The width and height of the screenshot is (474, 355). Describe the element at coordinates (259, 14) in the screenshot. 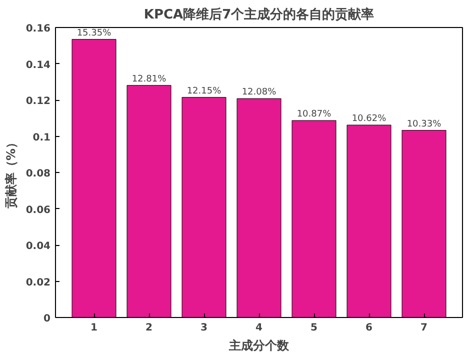

I see `chart-title: KPCA降维后7个主成分的各自的贡献率` at that location.